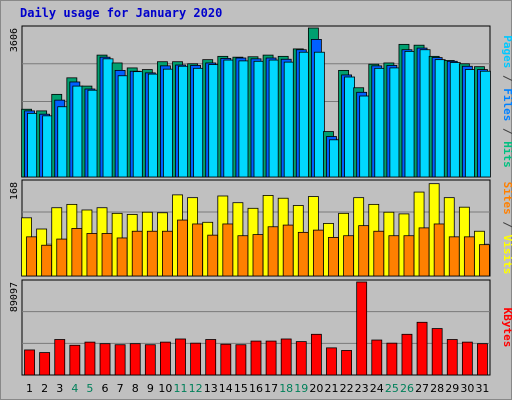 This screenshot has width=512, height=400. What do you see at coordinates (286, 388) in the screenshot?
I see `day-label-18: 18` at bounding box center [286, 388].